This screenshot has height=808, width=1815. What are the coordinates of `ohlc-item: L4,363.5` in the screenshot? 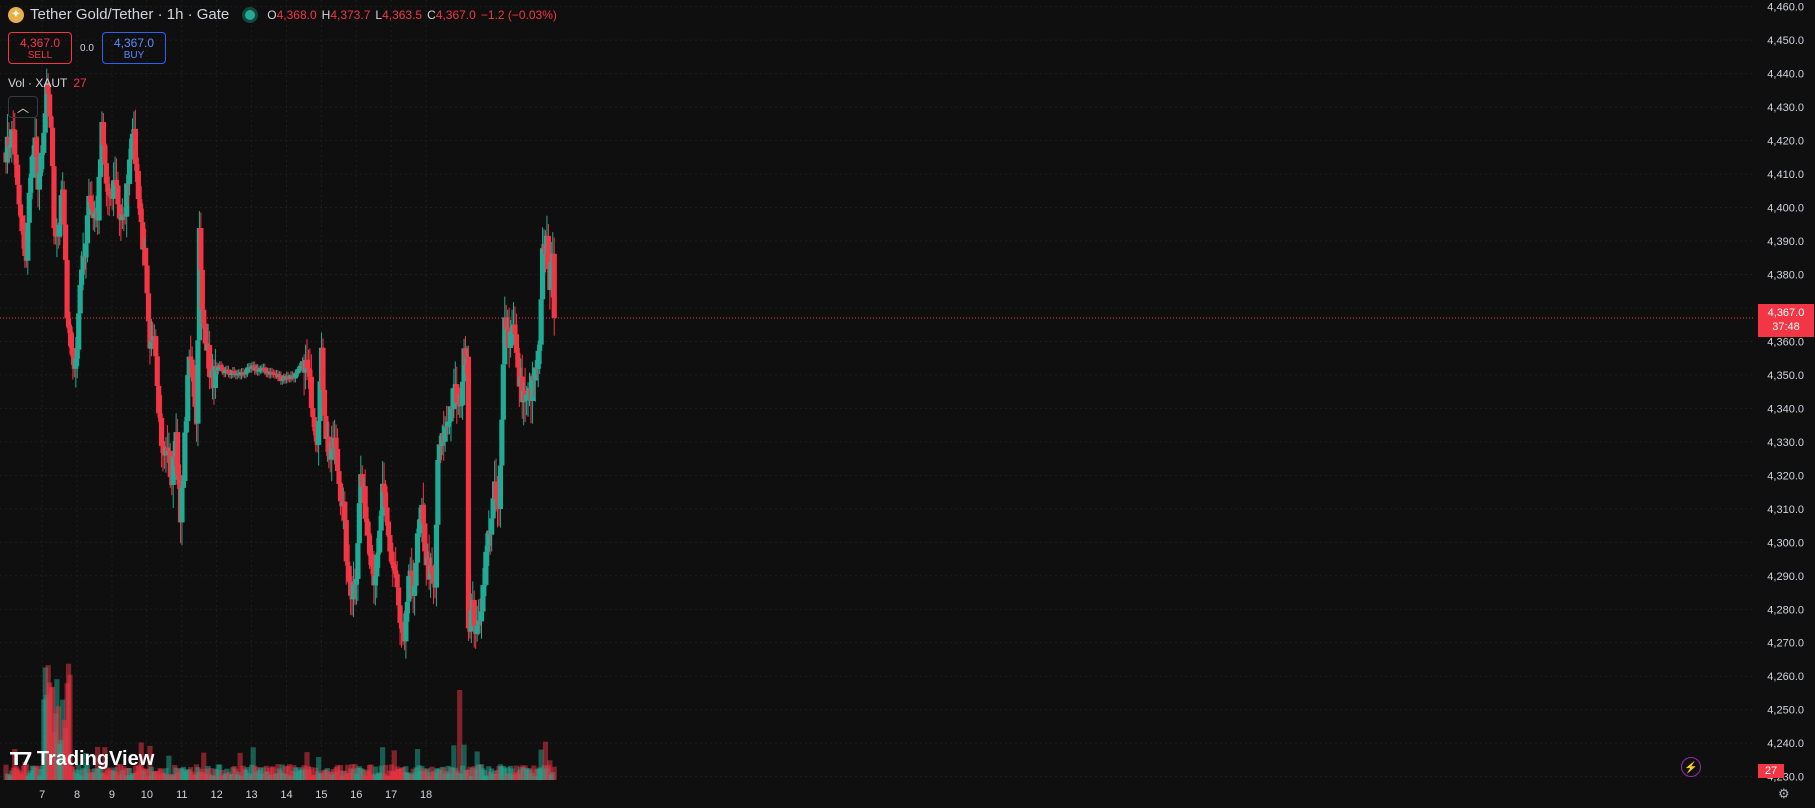 It's located at (398, 15).